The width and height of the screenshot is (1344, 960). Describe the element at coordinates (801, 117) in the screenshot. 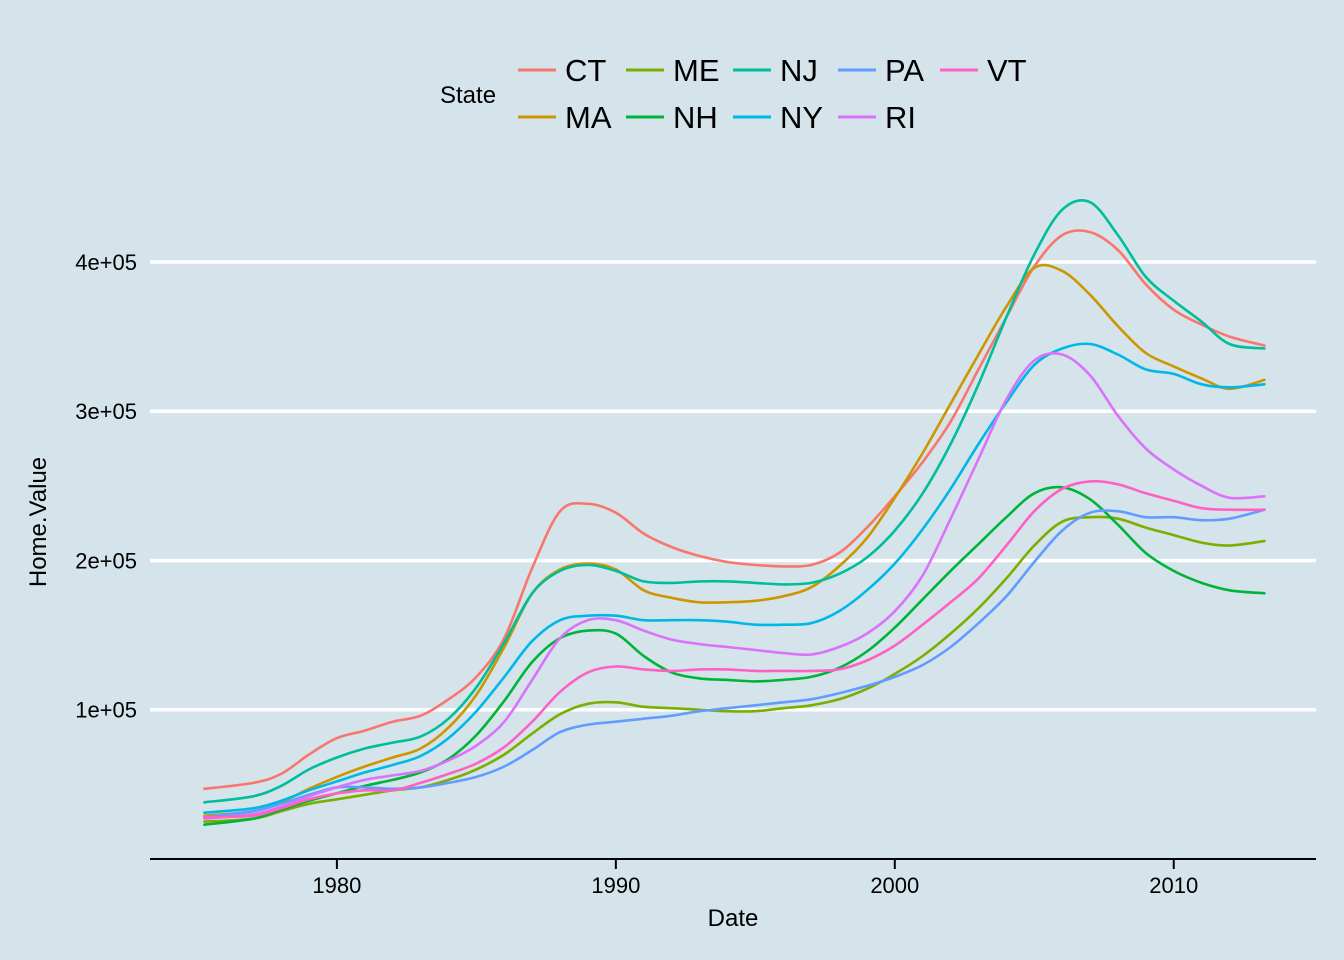

I see `legend-label: NY` at that location.